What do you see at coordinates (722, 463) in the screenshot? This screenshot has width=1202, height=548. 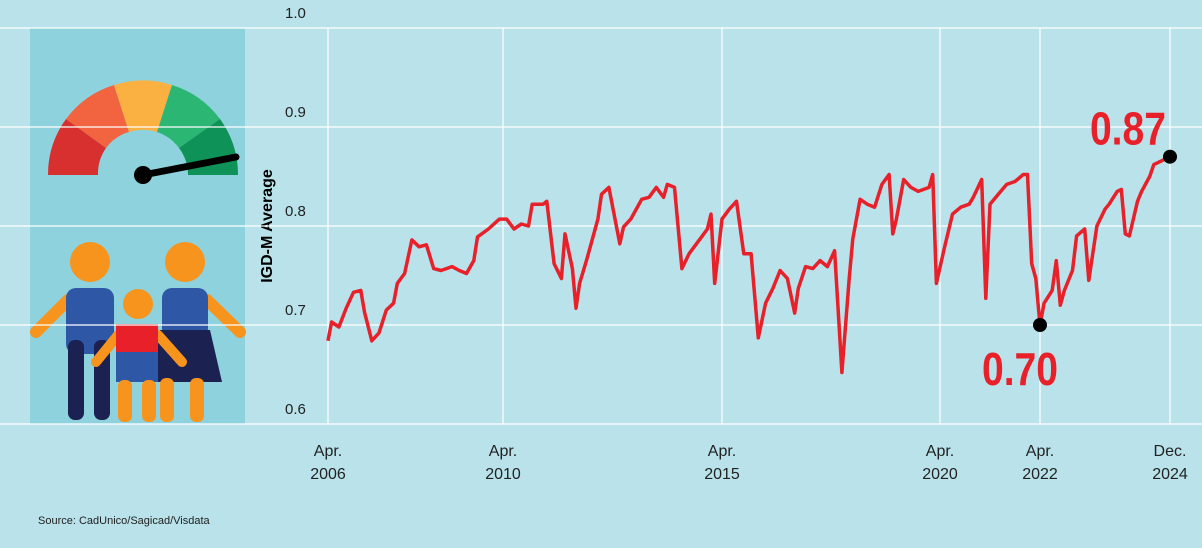 I see `x-tick-label: Apr. 2015` at bounding box center [722, 463].